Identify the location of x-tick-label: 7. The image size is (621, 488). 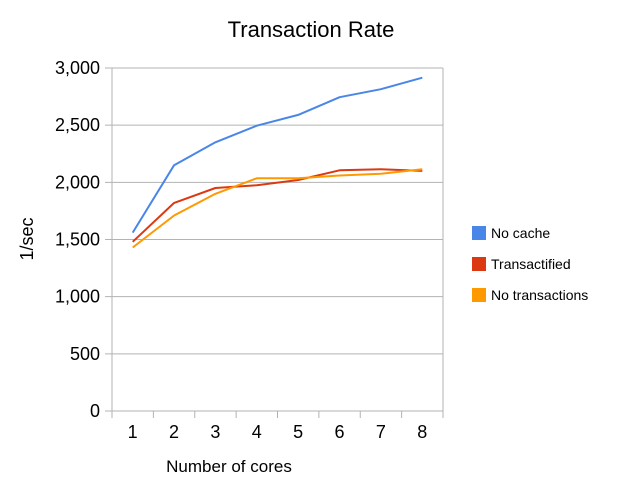
(381, 432).